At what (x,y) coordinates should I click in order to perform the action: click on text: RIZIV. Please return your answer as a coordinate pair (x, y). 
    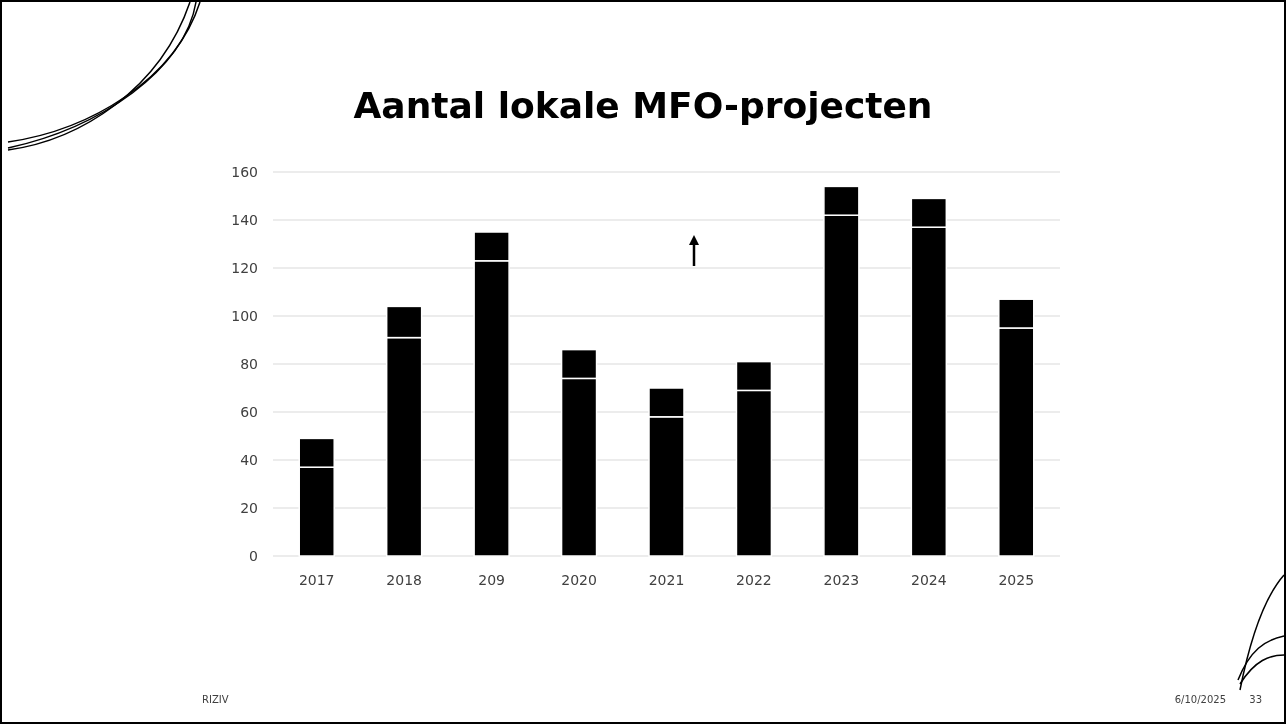
    Looking at the image, I should click on (215, 699).